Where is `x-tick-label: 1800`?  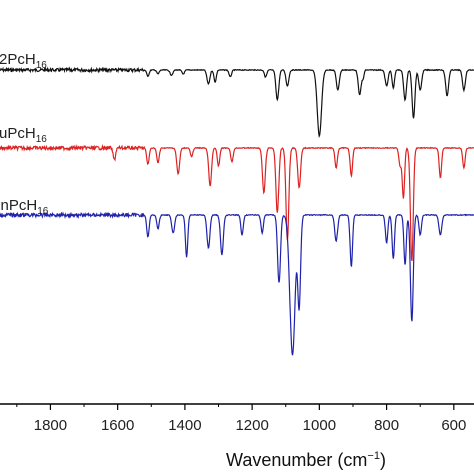
x-tick-label: 1800 is located at coordinates (50, 425).